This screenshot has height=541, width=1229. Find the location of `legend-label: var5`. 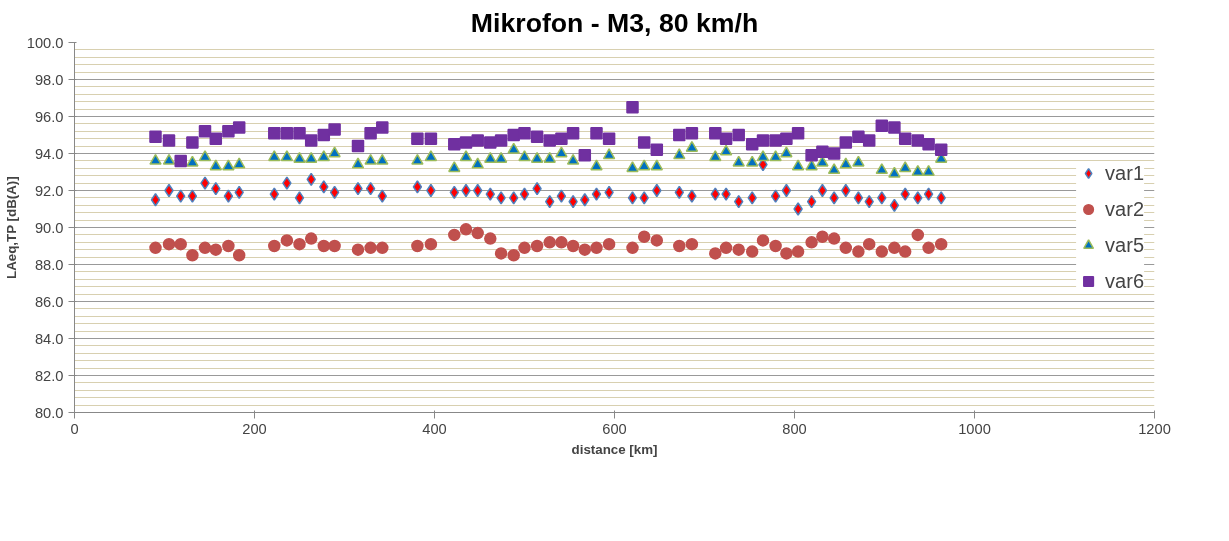

legend-label: var5 is located at coordinates (1124, 245).